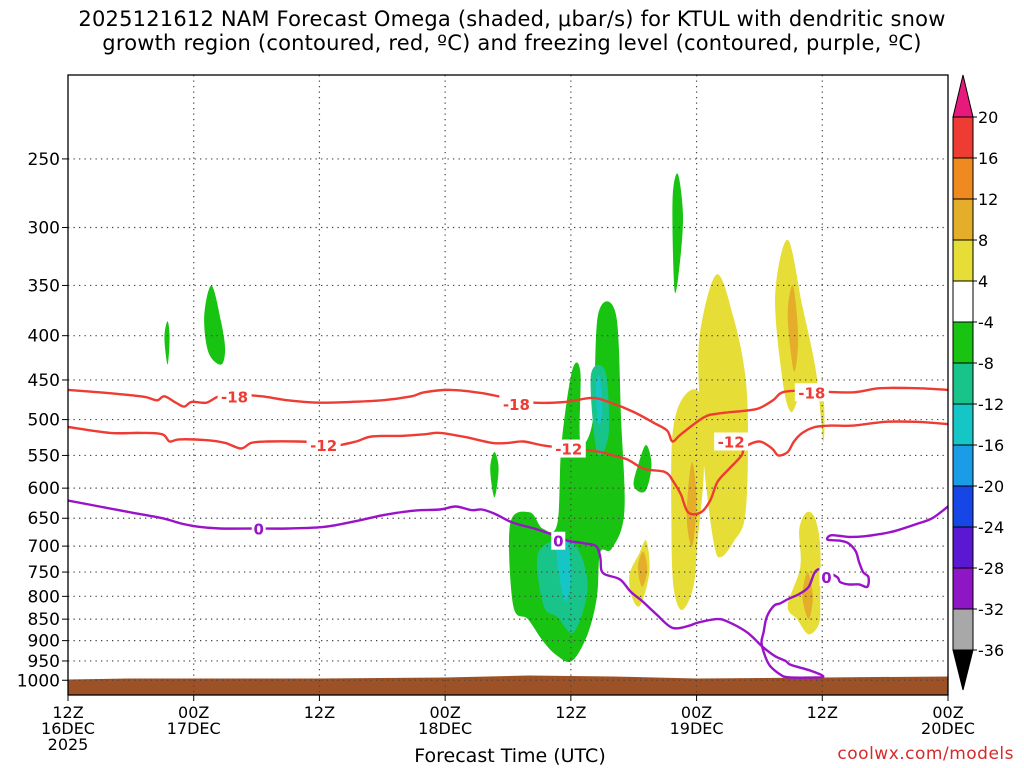  What do you see at coordinates (44, 337) in the screenshot?
I see `y-tick-label: 400` at bounding box center [44, 337].